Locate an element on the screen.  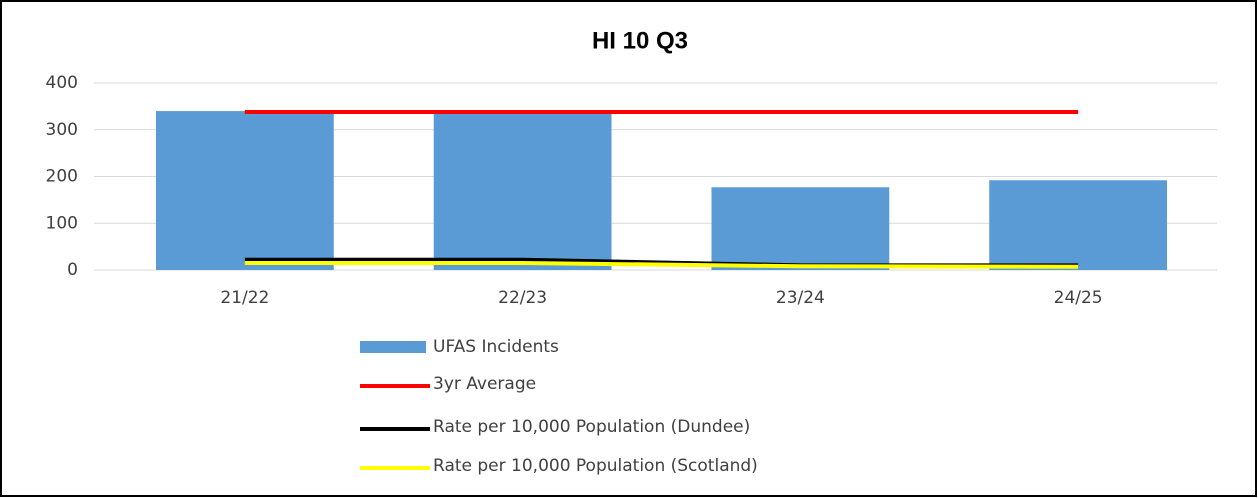
x-tick-label: 22/23 is located at coordinates (522, 298).